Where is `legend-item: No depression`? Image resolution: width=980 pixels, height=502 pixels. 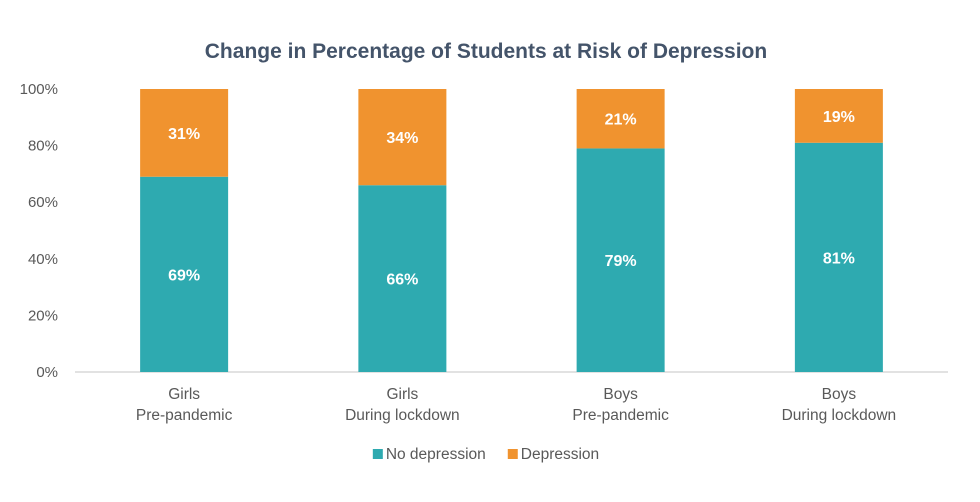
legend-item: No depression is located at coordinates (429, 454).